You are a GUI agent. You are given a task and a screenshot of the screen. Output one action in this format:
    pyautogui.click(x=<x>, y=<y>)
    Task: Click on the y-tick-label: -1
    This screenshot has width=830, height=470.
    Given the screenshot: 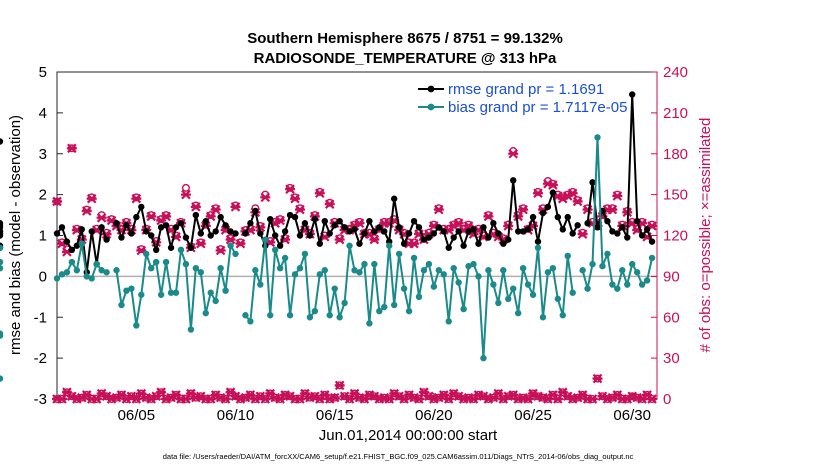 What is the action you would take?
    pyautogui.click(x=40, y=317)
    